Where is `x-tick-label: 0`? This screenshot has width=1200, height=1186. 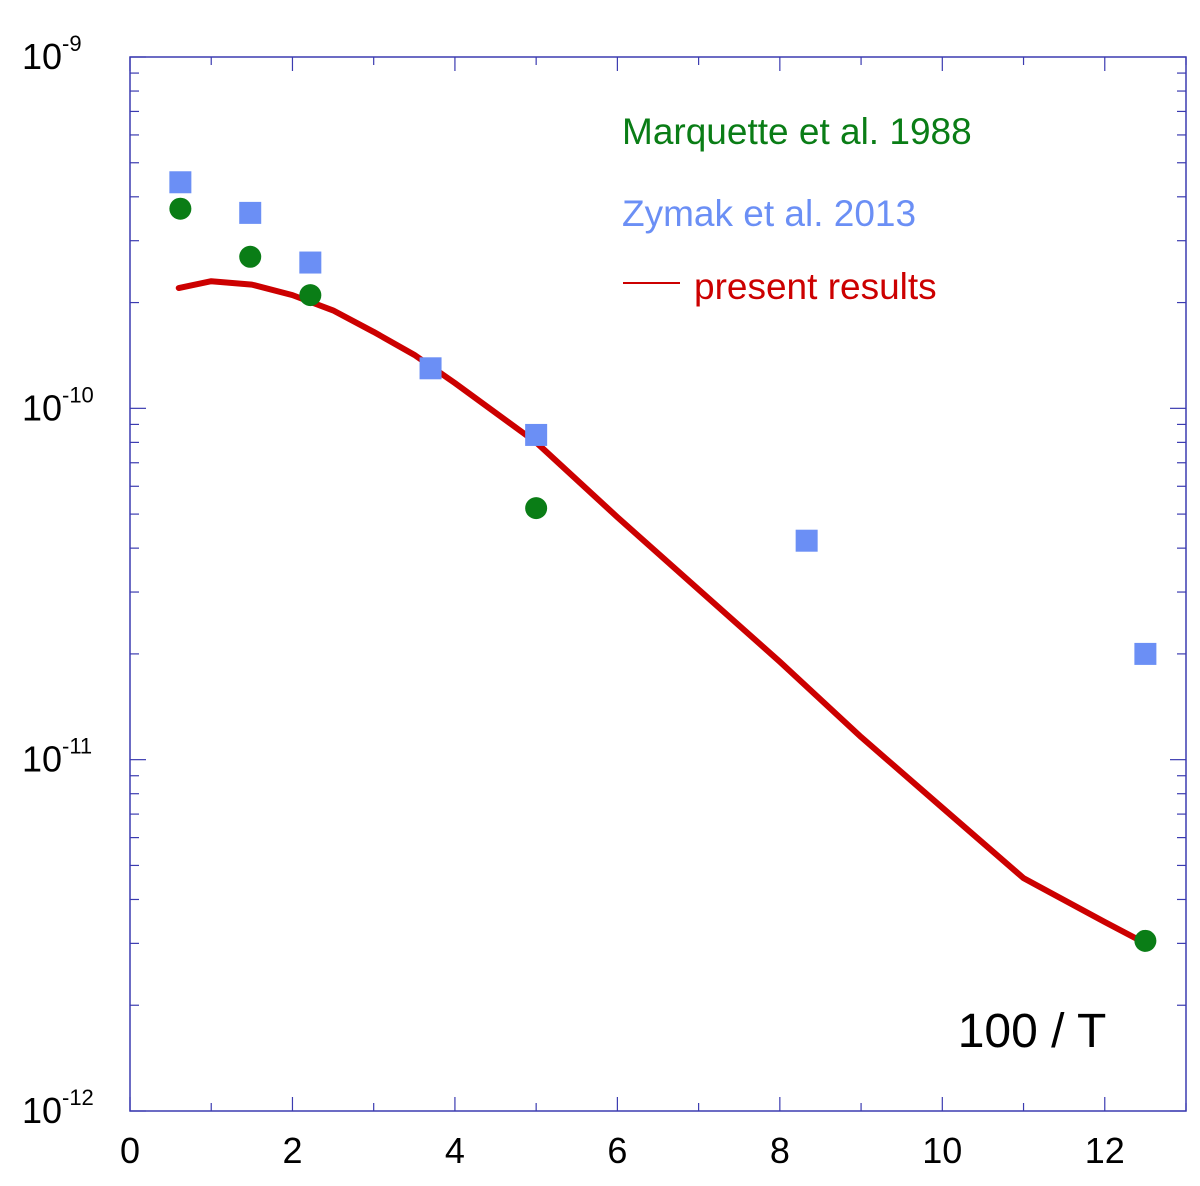
x-tick-label: 0 is located at coordinates (130, 1150).